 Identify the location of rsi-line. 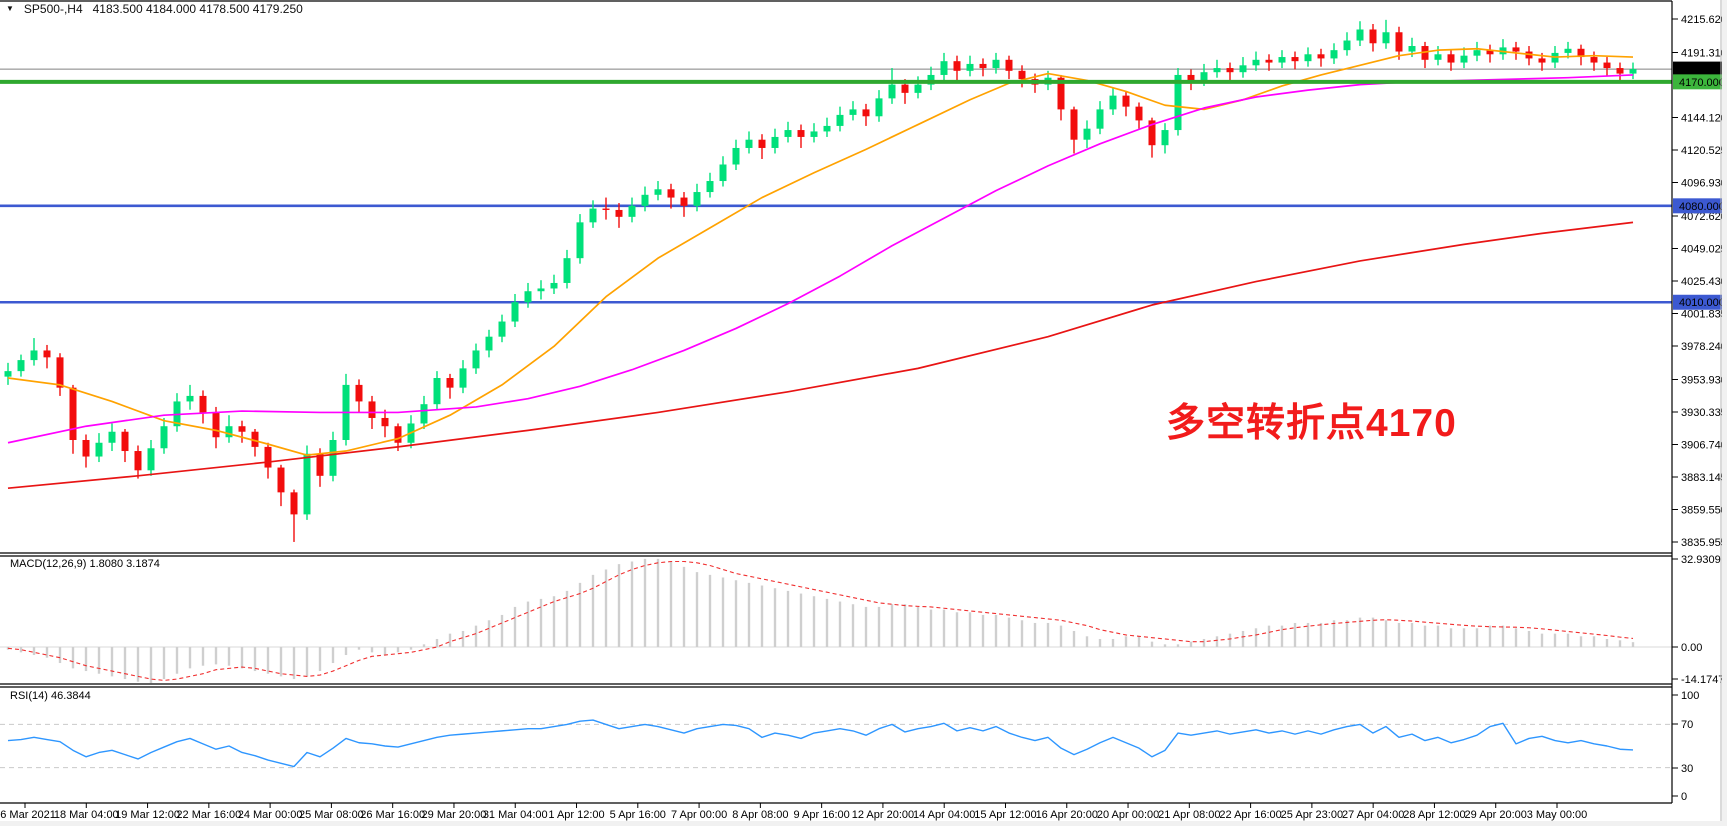
(820, 743).